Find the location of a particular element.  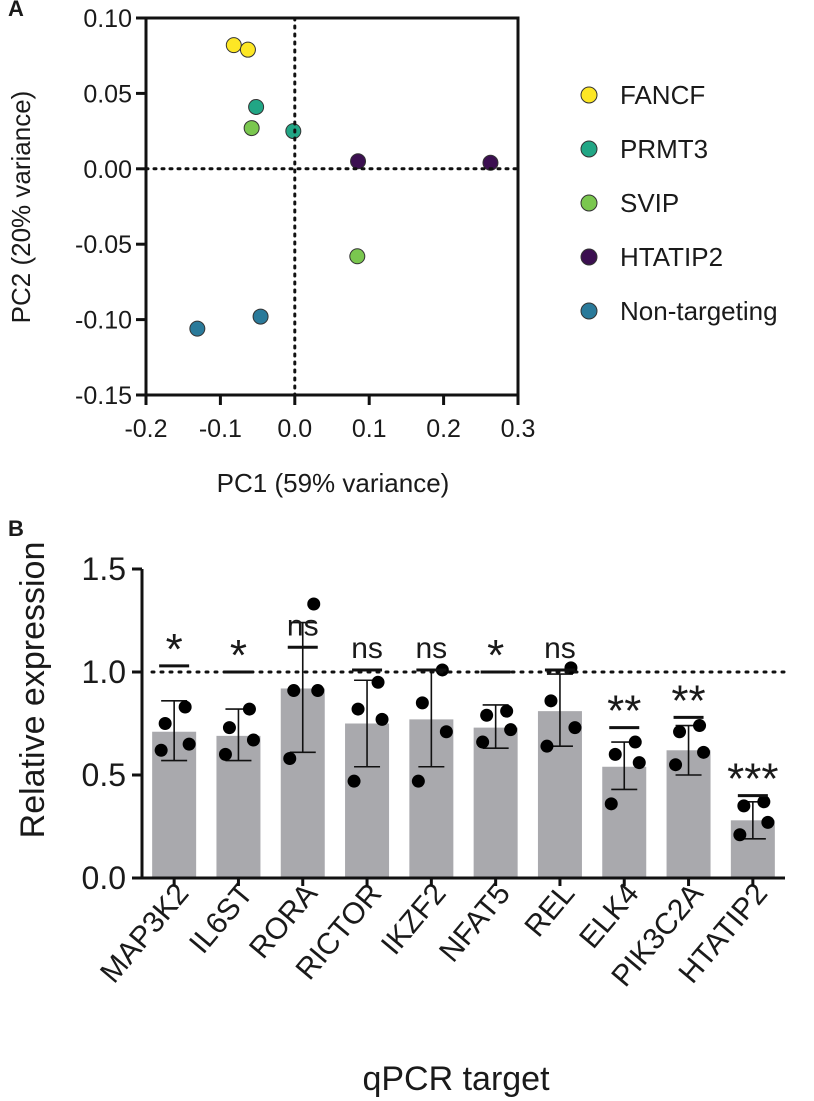

x-tick-label: -0.2 is located at coordinates (145, 429).